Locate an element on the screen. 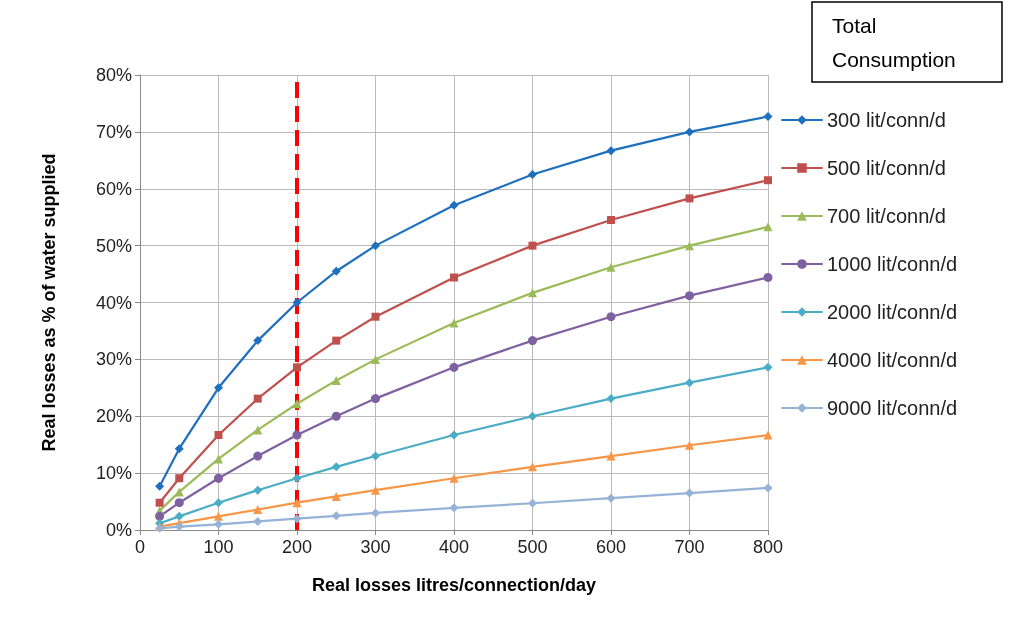 The height and width of the screenshot is (643, 1014). y-tick-label: 10% is located at coordinates (113, 473).